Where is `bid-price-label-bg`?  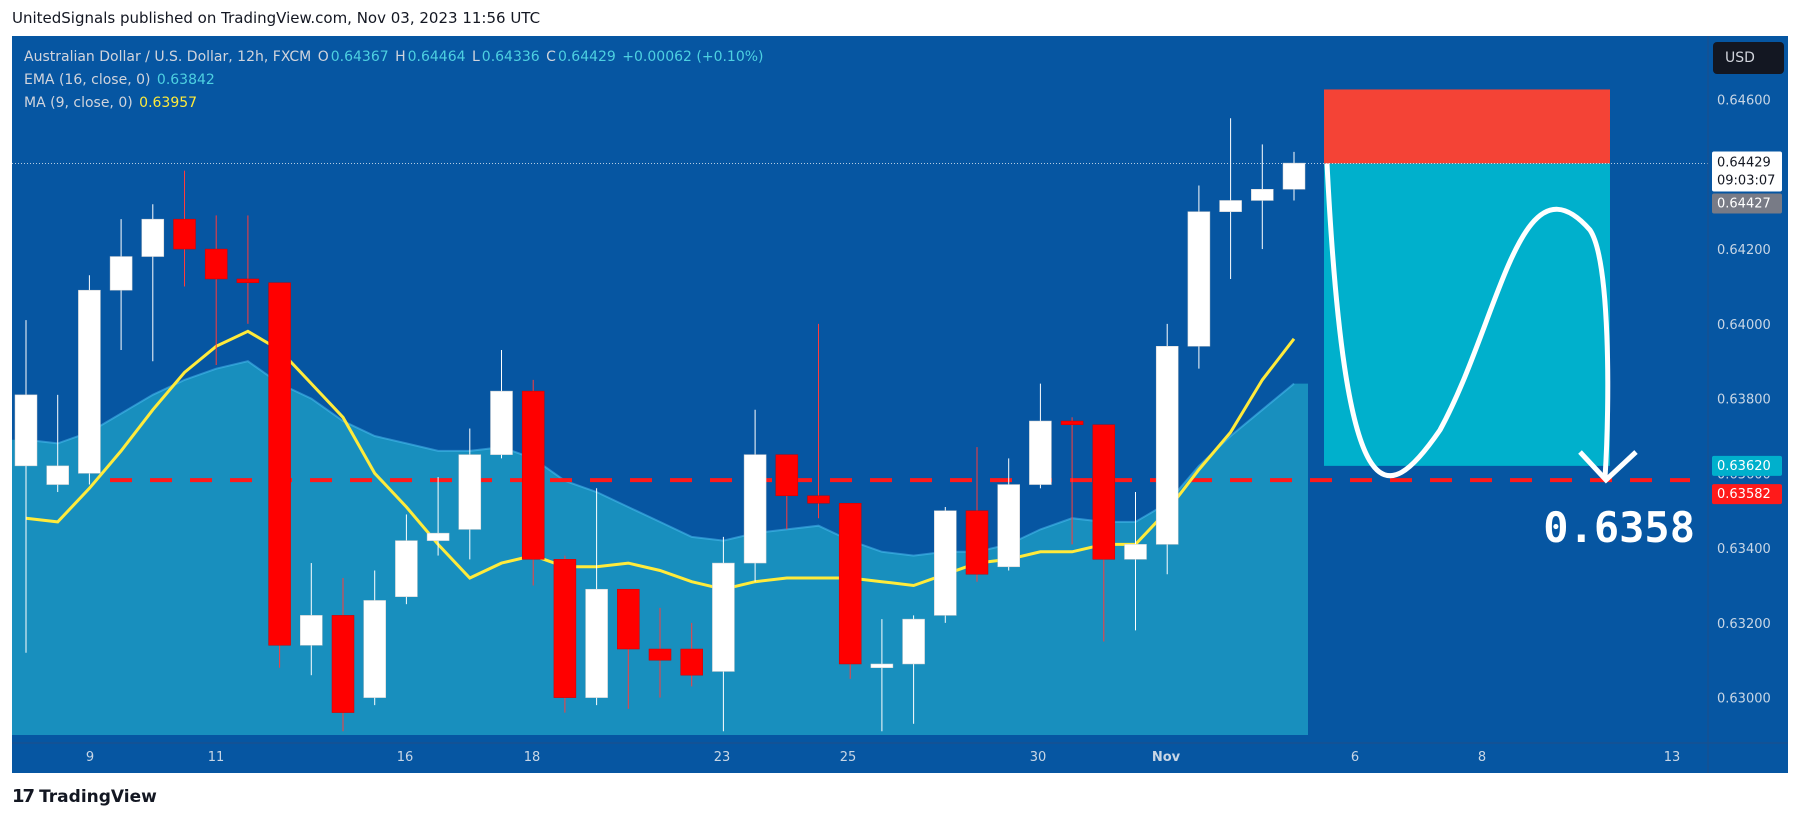 bid-price-label-bg is located at coordinates (1747, 203).